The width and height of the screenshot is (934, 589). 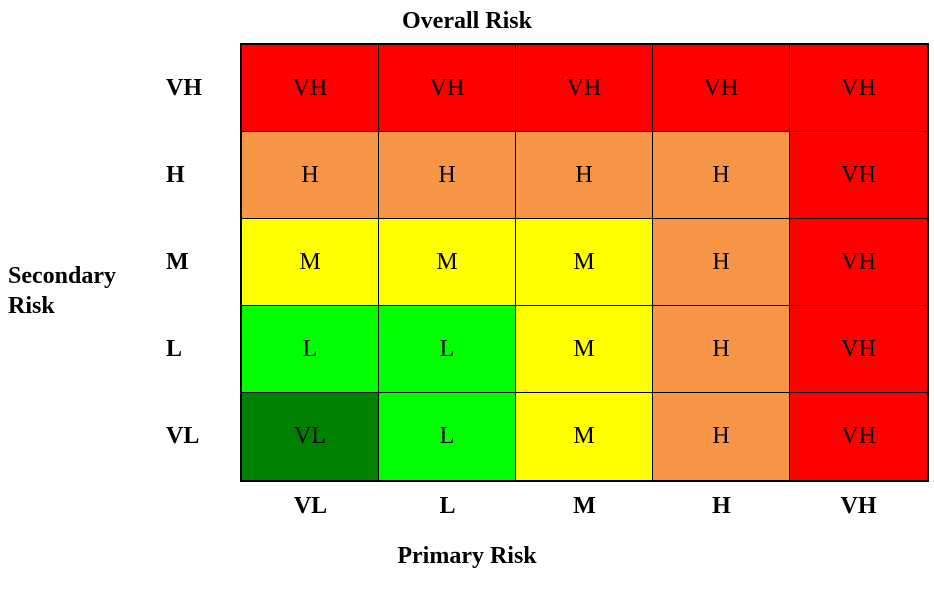 What do you see at coordinates (447, 506) in the screenshot?
I see `x-tick-label: L` at bounding box center [447, 506].